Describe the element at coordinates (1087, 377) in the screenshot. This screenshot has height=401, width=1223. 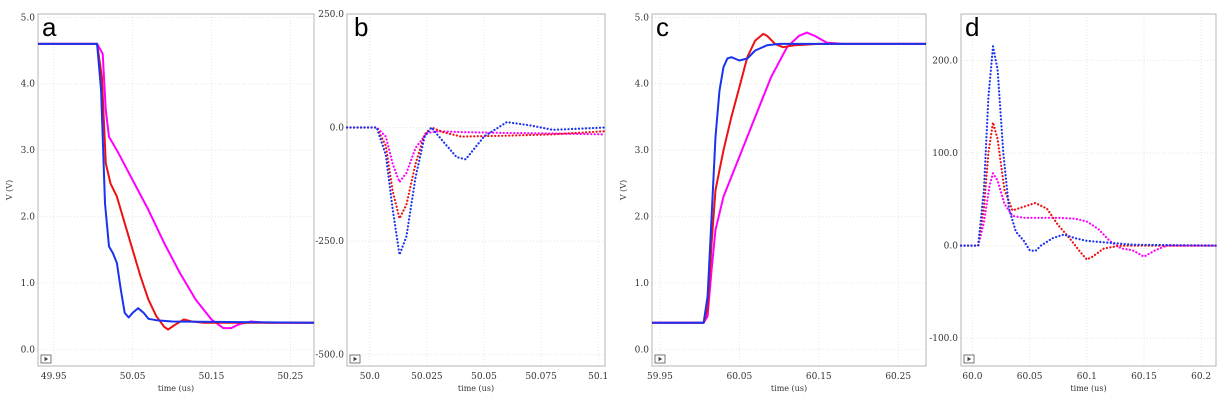
I see `x-tick-label: 60.1` at that location.